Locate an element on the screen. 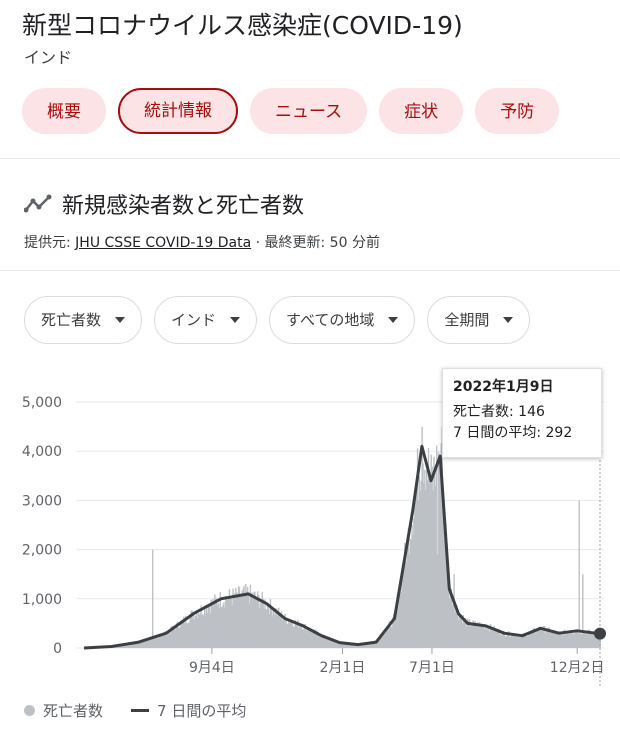 The width and height of the screenshot is (620, 744). tab-symptoms: 症状 is located at coordinates (421, 111).